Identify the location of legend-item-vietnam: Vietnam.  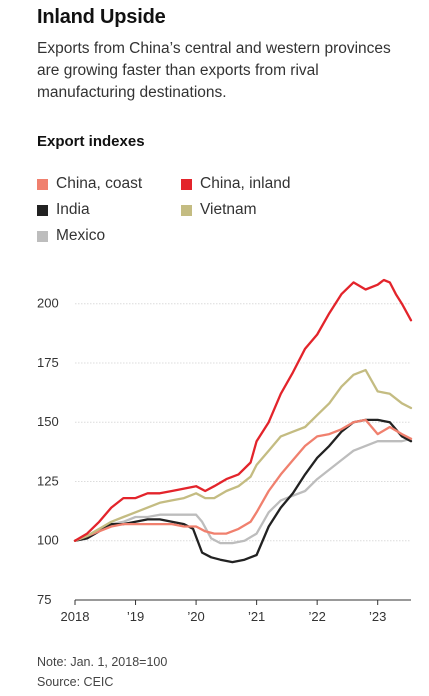
(219, 210).